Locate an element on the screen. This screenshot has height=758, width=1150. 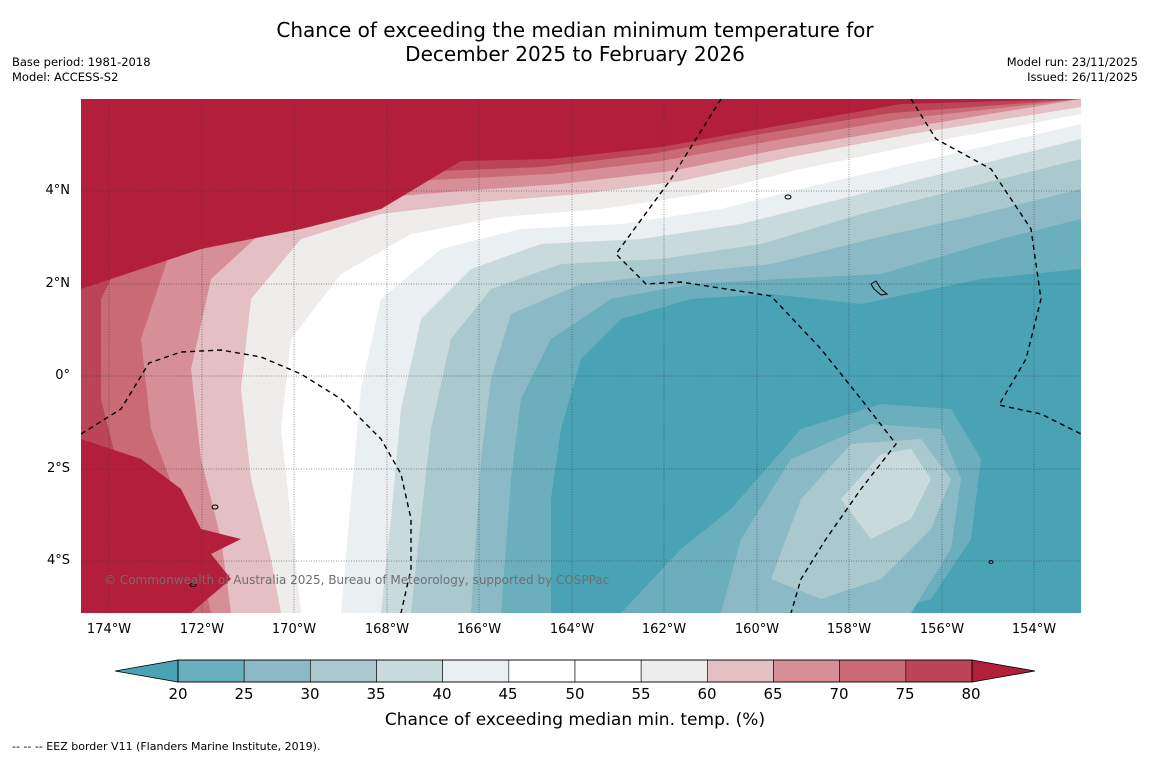
lat-label-4n: 4°N is located at coordinates (58, 190).